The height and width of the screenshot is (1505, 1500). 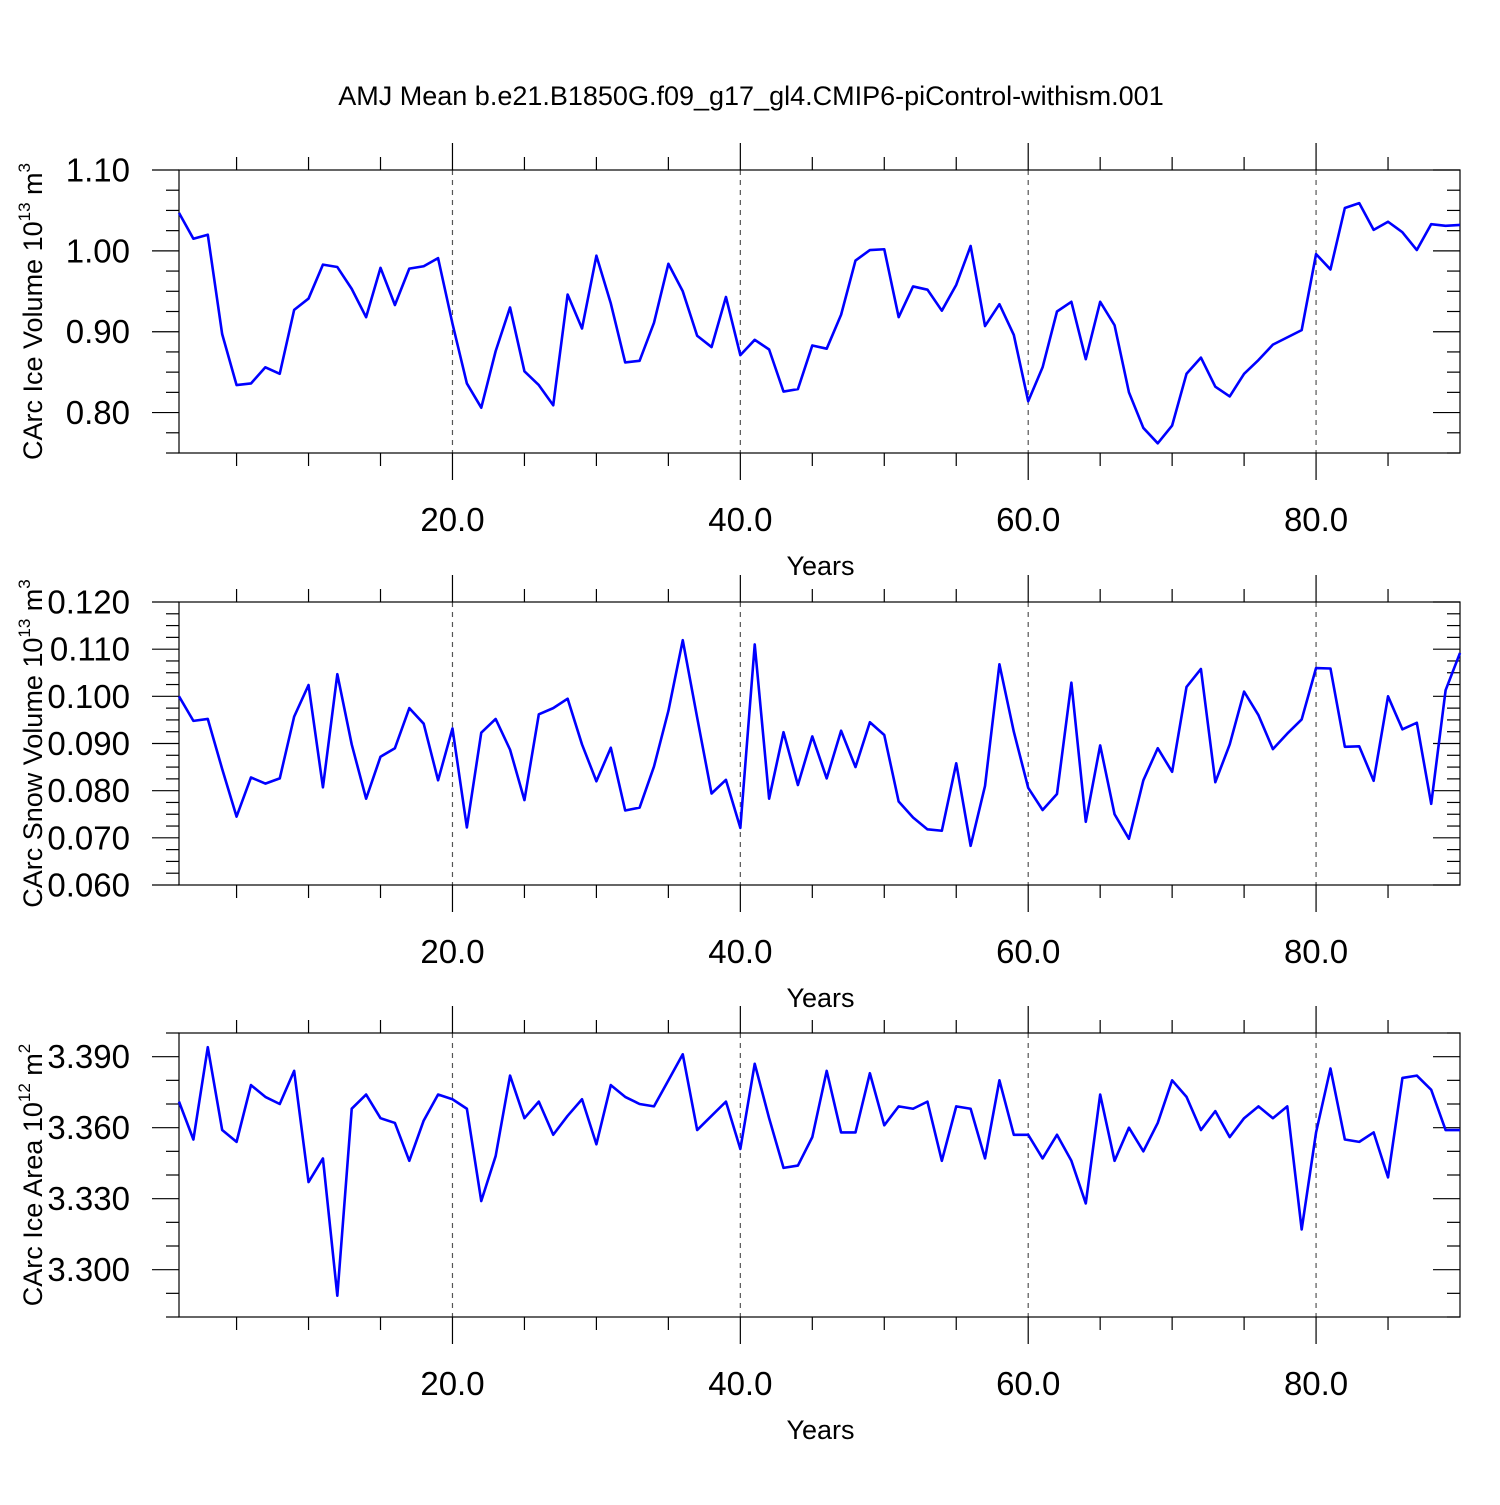 I want to click on y-tick-label: 3.390, so click(x=88, y=1056).